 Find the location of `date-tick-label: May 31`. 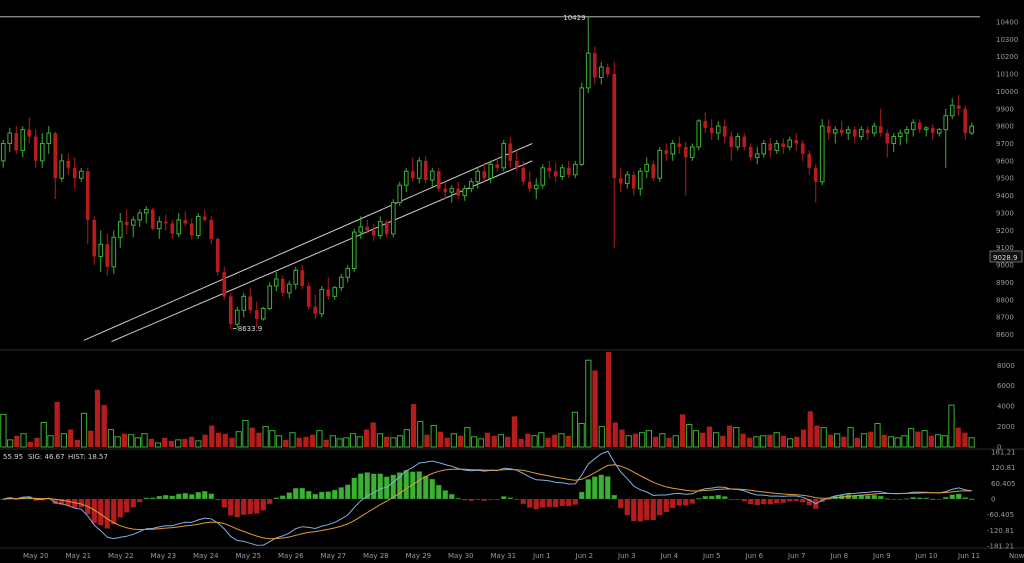

date-tick-label: May 31 is located at coordinates (504, 556).